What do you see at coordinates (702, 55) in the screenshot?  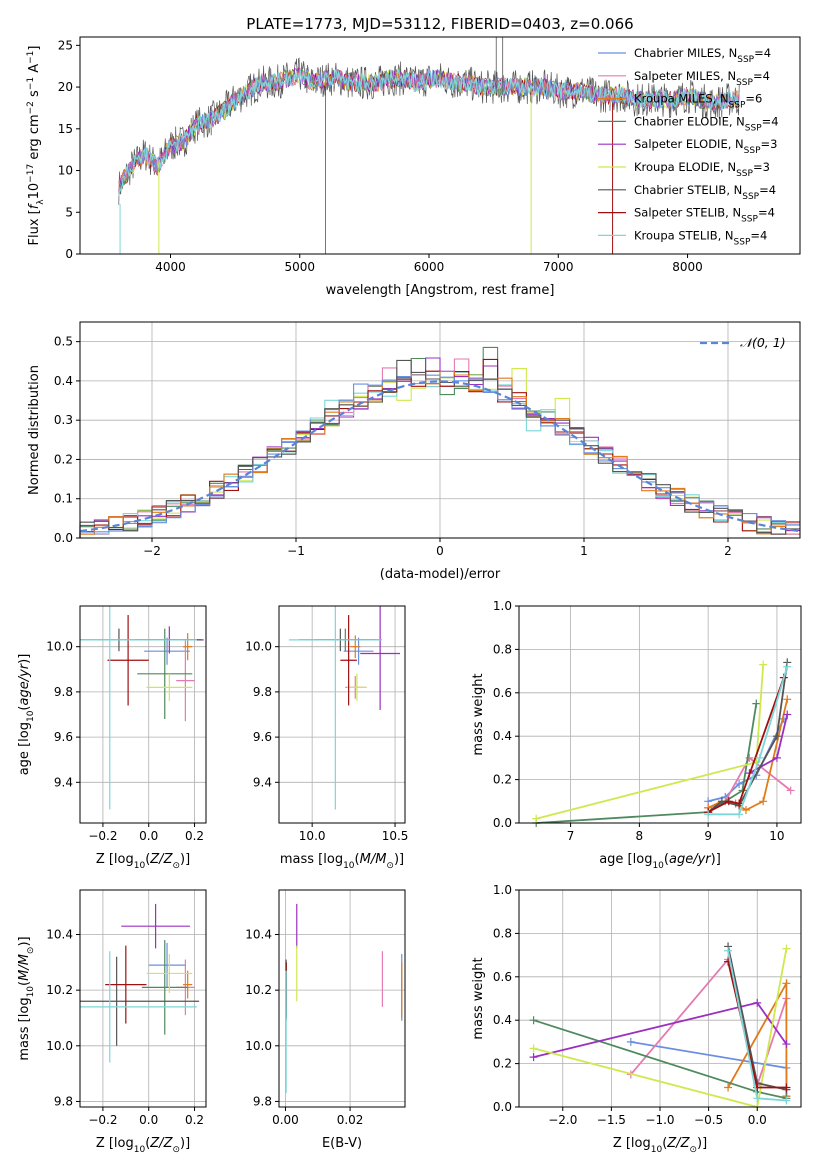 I see `legend-label: Chabrier MILES, NSSP=4` at bounding box center [702, 55].